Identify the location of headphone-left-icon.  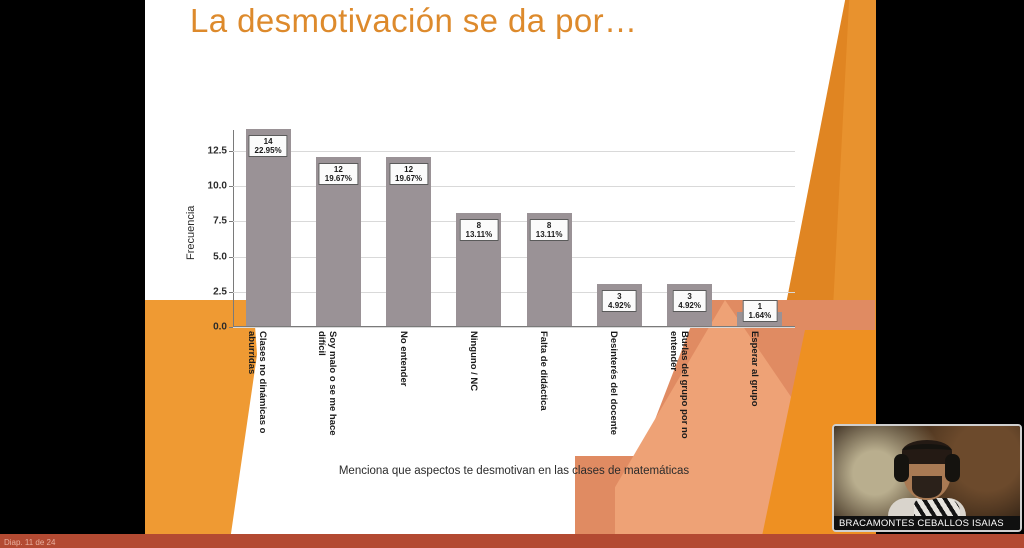
(901, 468).